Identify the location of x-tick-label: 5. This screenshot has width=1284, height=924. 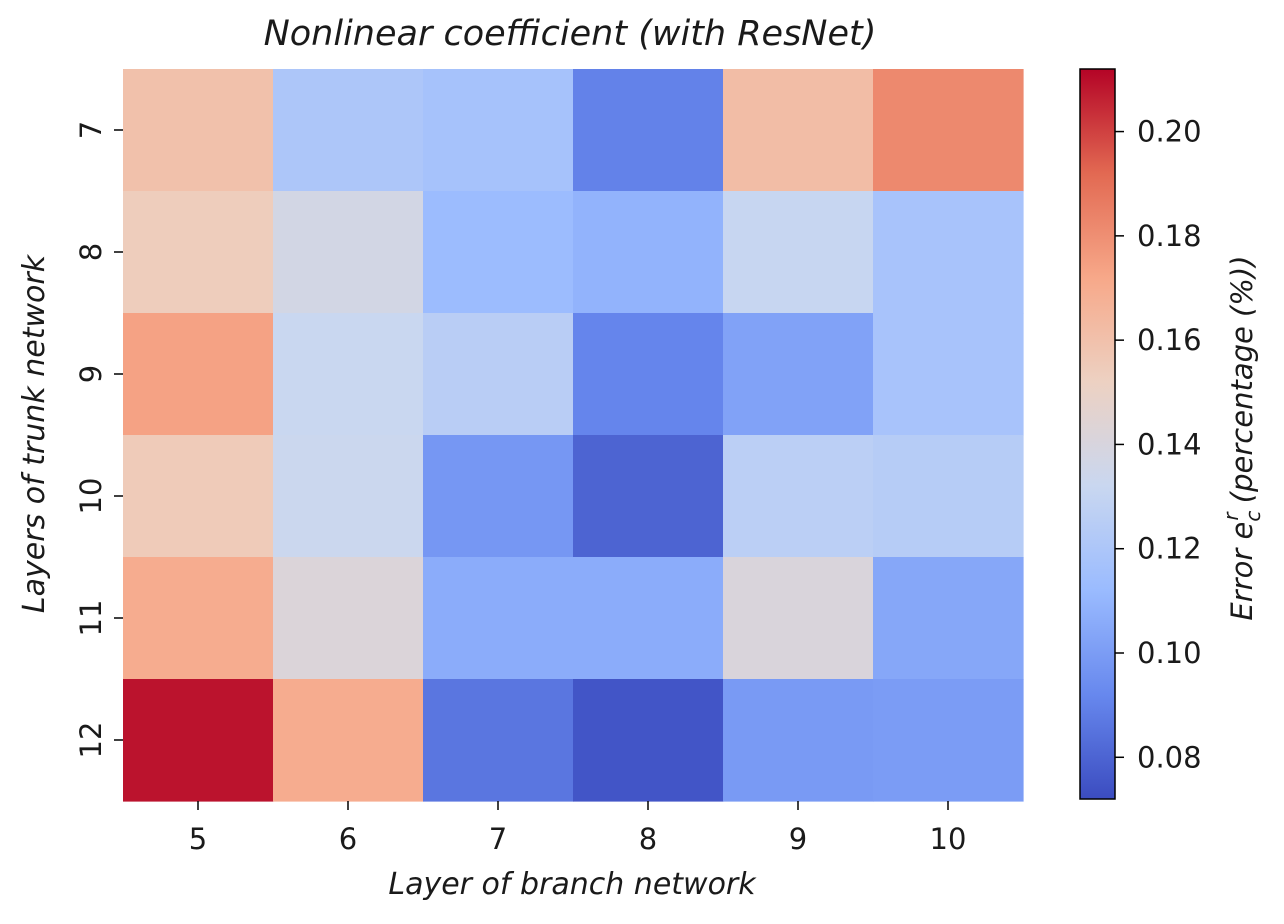
(198, 839).